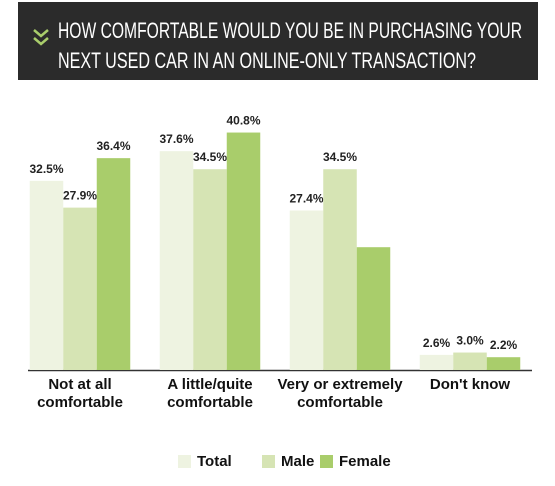  Describe the element at coordinates (46, 169) in the screenshot. I see `value-label: 32.5%` at that location.